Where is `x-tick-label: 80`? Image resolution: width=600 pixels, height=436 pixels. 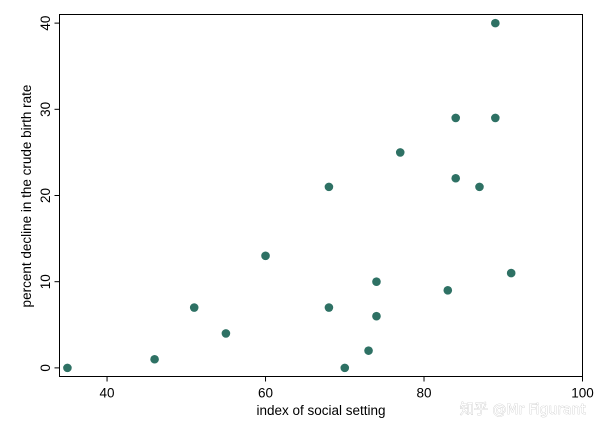 x-tick-label: 80 is located at coordinates (423, 393).